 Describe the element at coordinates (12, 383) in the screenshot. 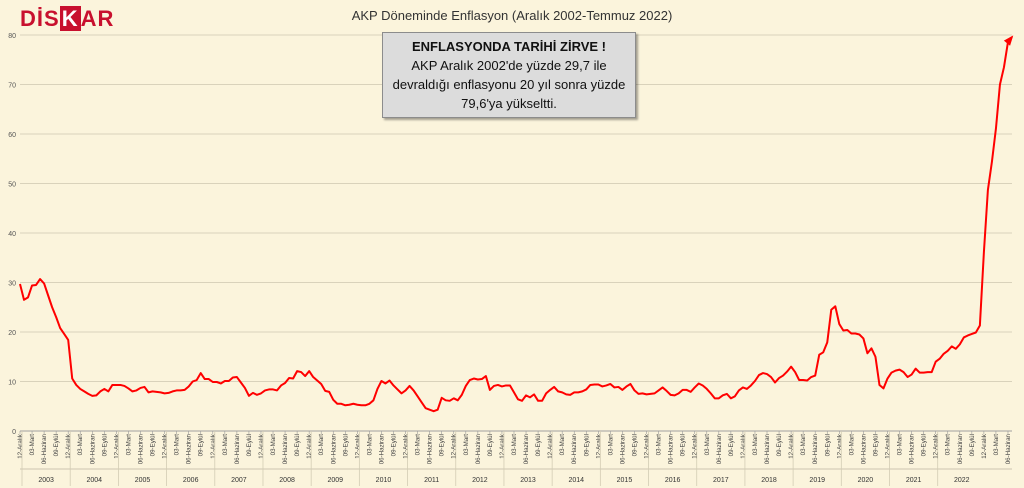

I see `y-tick-label-10: 10` at that location.